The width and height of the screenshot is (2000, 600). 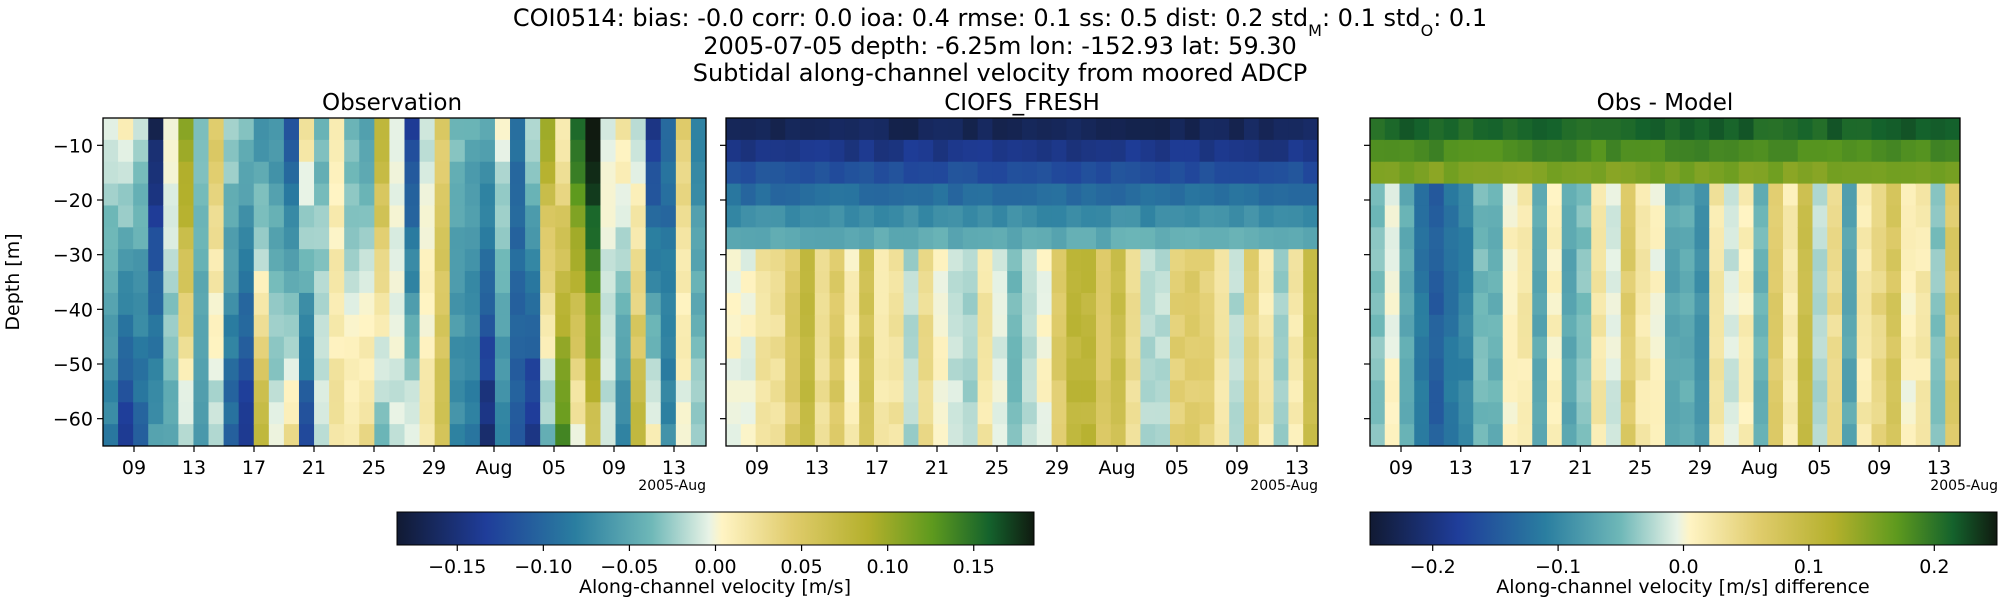 What do you see at coordinates (134, 468) in the screenshot?
I see `x-tick-label: 09` at bounding box center [134, 468].